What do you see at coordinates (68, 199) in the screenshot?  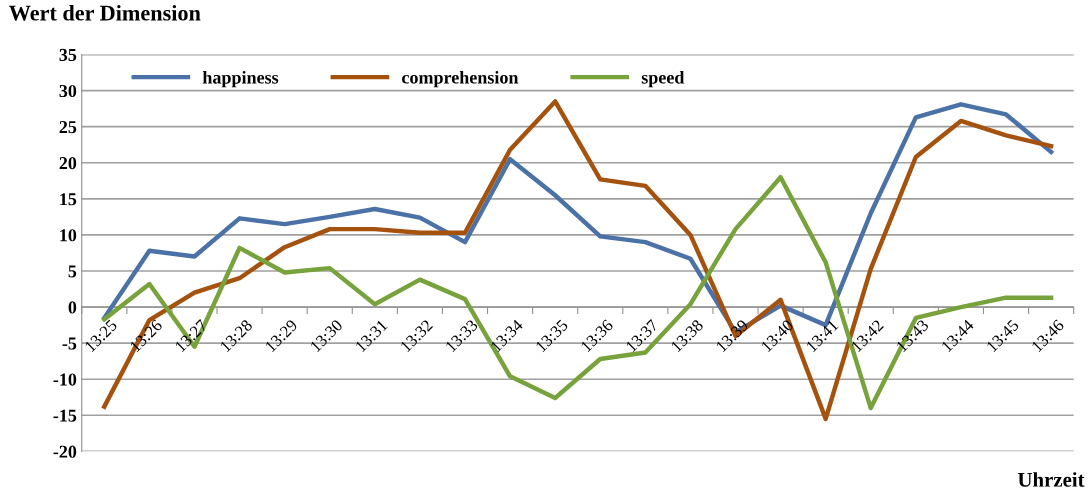 I see `y-tick-label: 15` at bounding box center [68, 199].